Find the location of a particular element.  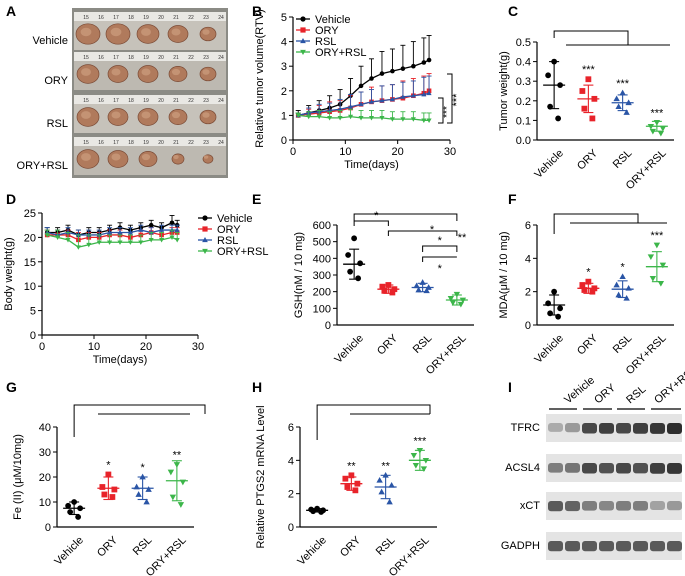

panel-letter-D: D is located at coordinates (11, 199).